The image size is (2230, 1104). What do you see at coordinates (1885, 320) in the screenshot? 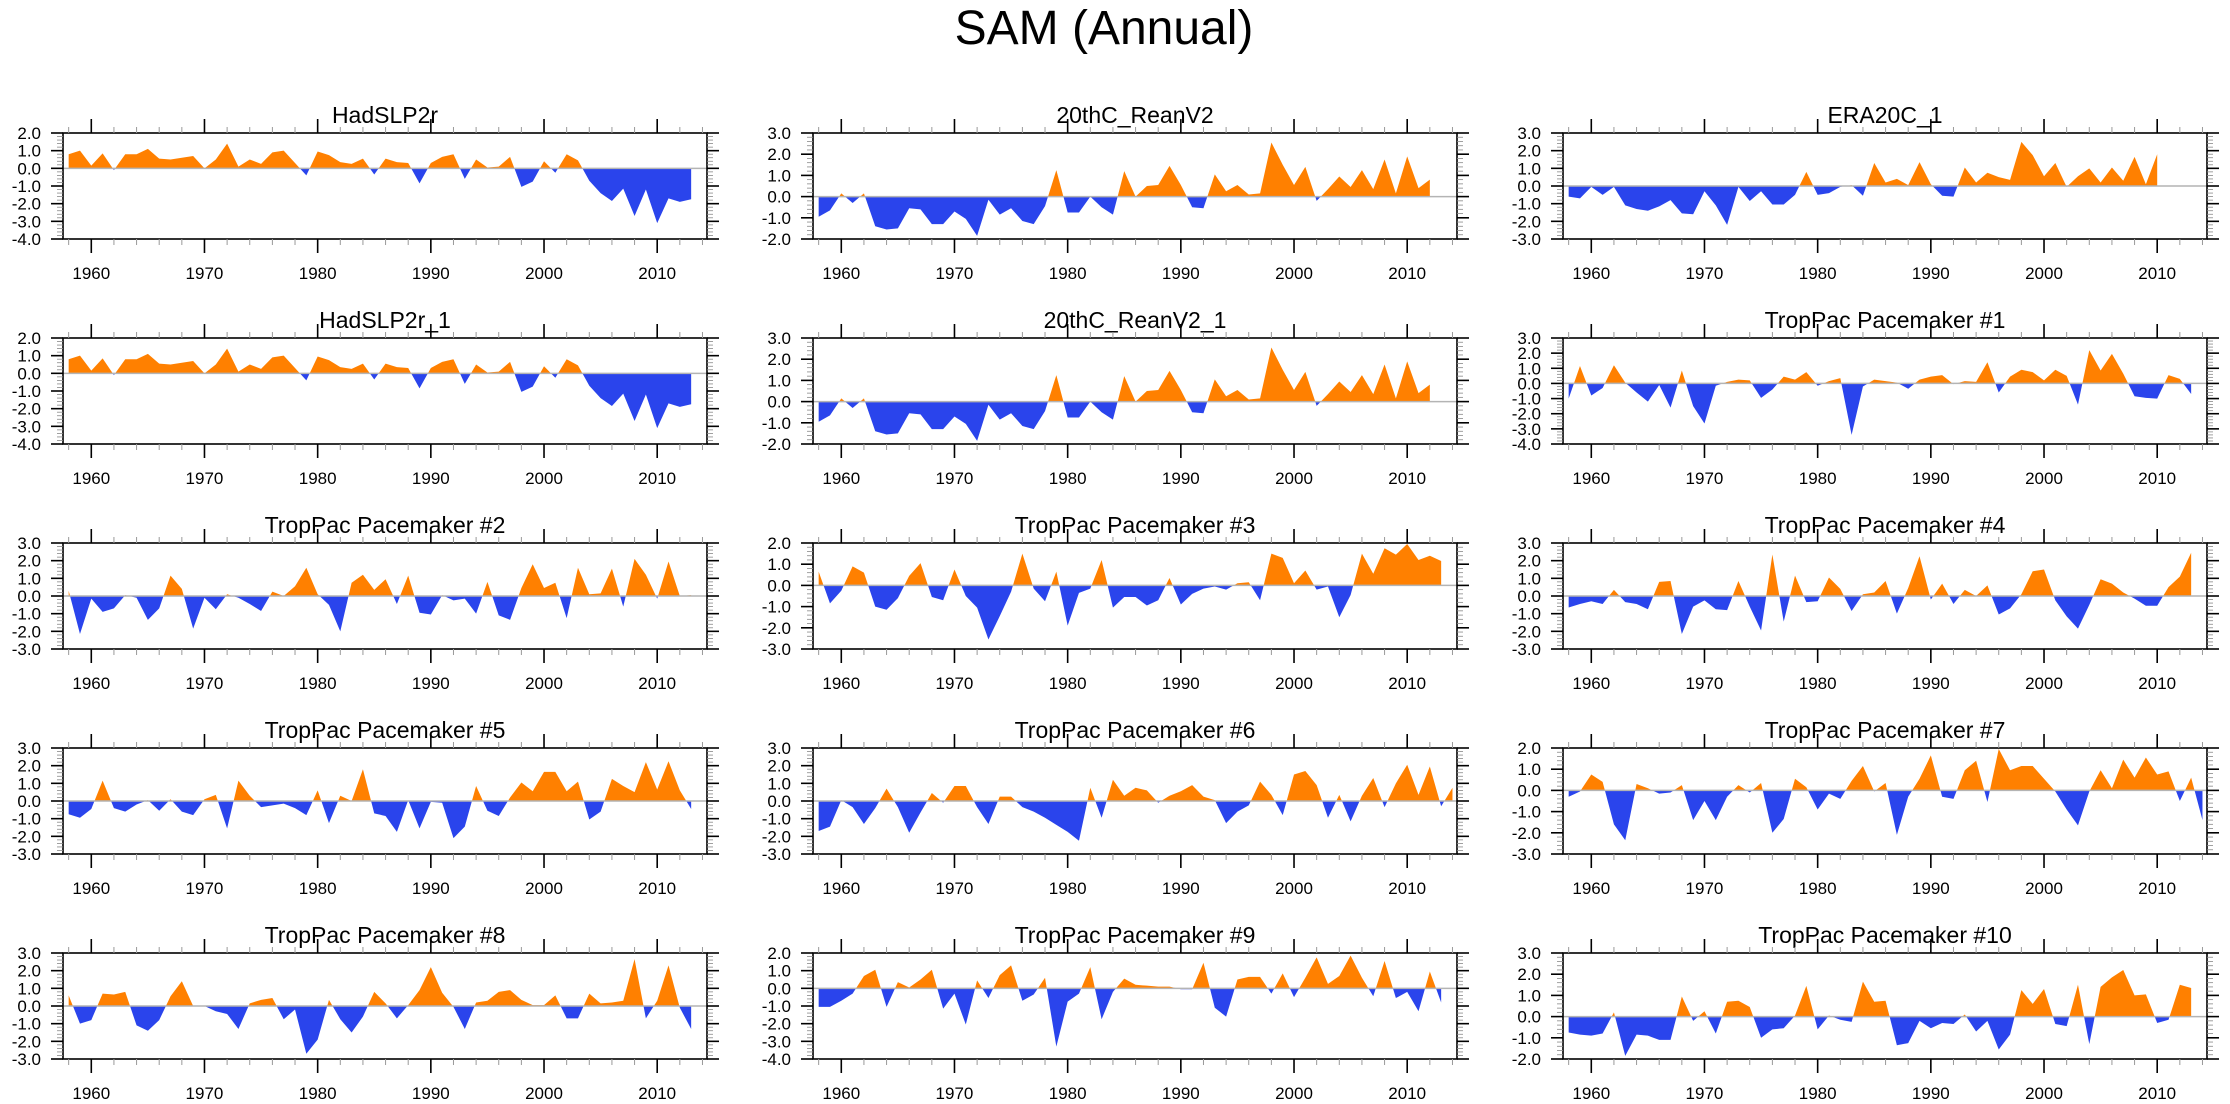
I see `panel-title: TropPac Pacemaker #1` at bounding box center [1885, 320].